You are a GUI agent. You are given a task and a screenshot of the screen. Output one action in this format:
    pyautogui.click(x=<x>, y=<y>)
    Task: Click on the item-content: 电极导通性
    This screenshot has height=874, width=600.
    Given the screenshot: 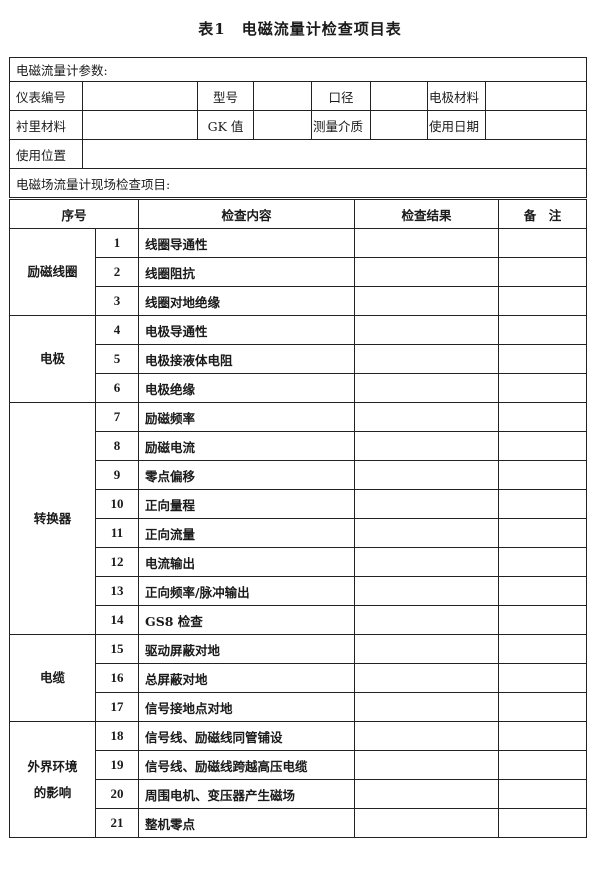 What is the action you would take?
    pyautogui.click(x=247, y=330)
    